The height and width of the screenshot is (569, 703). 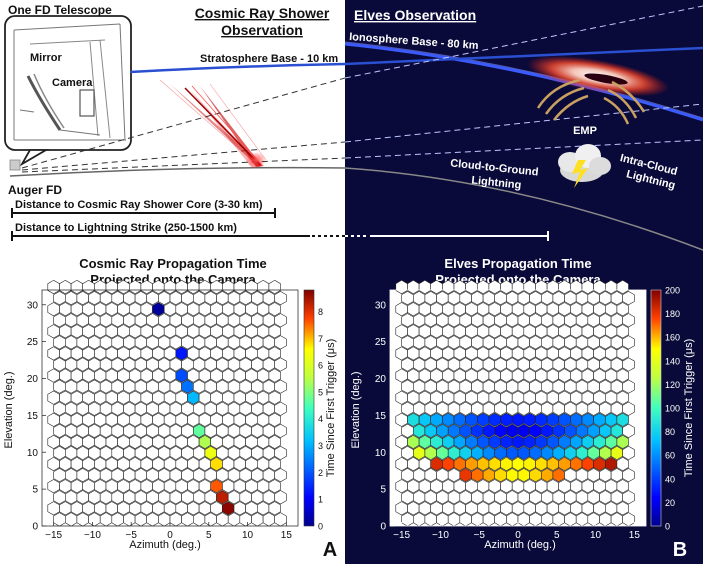 I want to click on chart-b-hex-grid, so click(x=515, y=403).